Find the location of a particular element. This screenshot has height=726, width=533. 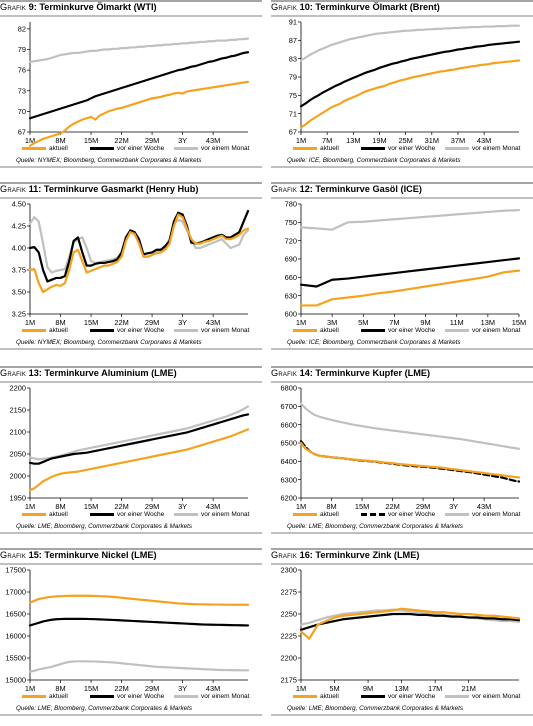

x-tick-label: 7M is located at coordinates (394, 322).